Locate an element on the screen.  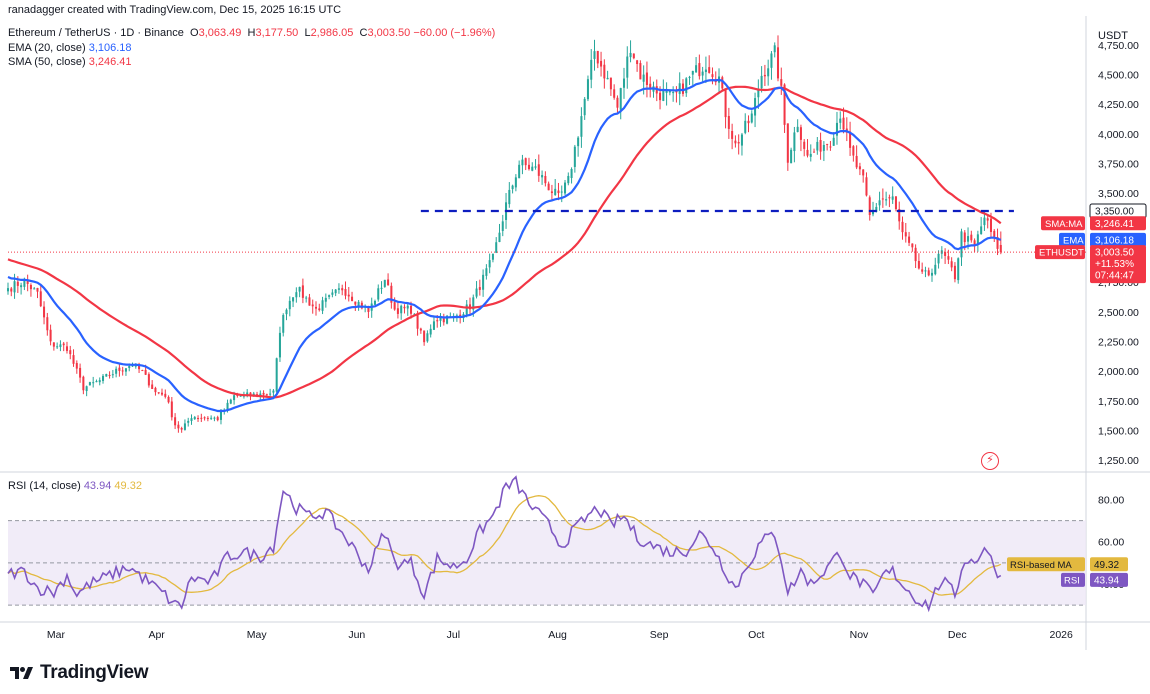
price-tick-label: 1,250.00 is located at coordinates (1118, 461).